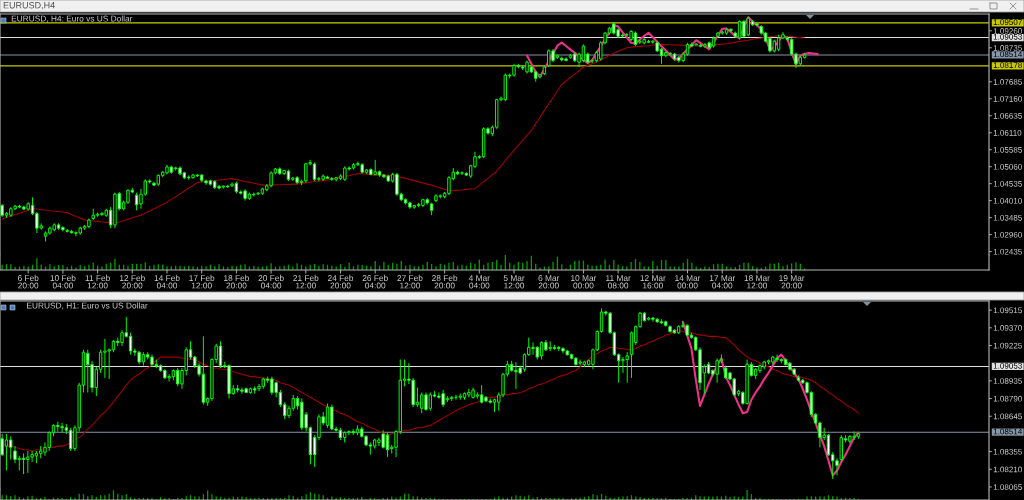 Image resolution: width=1024 pixels, height=500 pixels. What do you see at coordinates (1007, 116) in the screenshot?
I see `y-tick-label: 1.06635` at bounding box center [1007, 116].